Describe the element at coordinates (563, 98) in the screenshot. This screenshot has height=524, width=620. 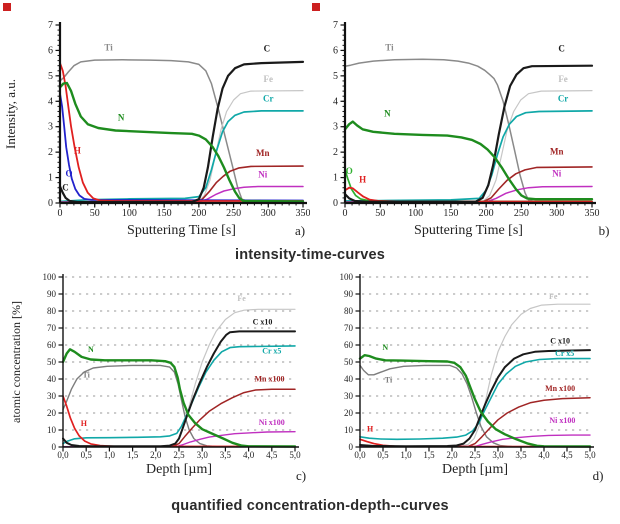
I see `series-label-Cr: Cr` at that location.